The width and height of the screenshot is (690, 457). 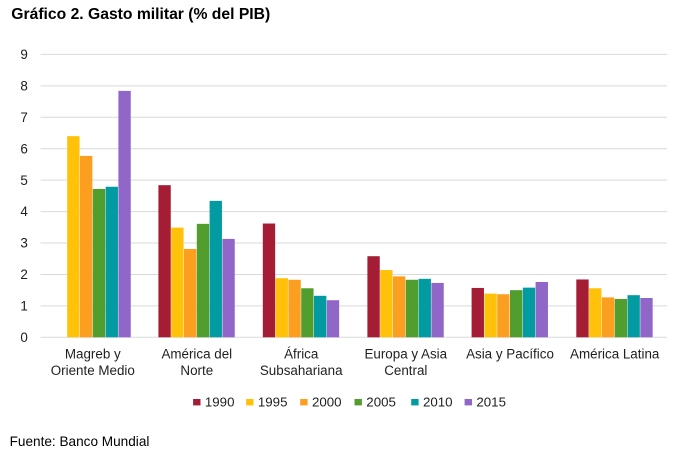 I want to click on svg-text: América Latina, so click(x=615, y=353).